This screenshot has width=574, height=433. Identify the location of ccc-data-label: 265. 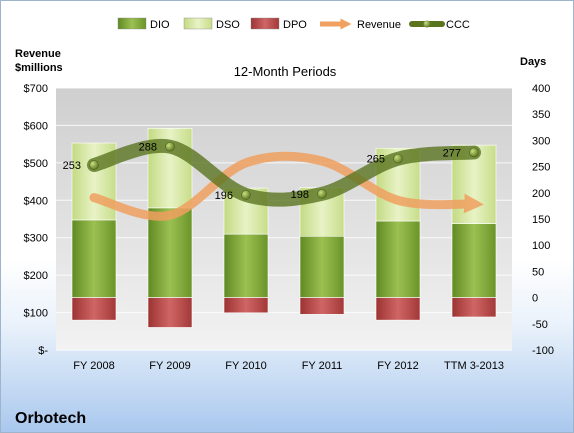
(376, 160).